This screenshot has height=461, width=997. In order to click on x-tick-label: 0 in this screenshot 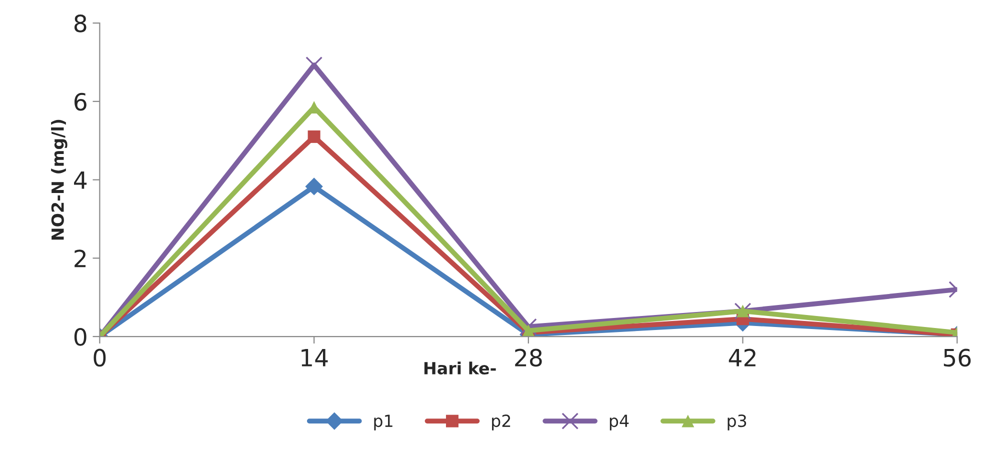, I will do `click(100, 357)`.